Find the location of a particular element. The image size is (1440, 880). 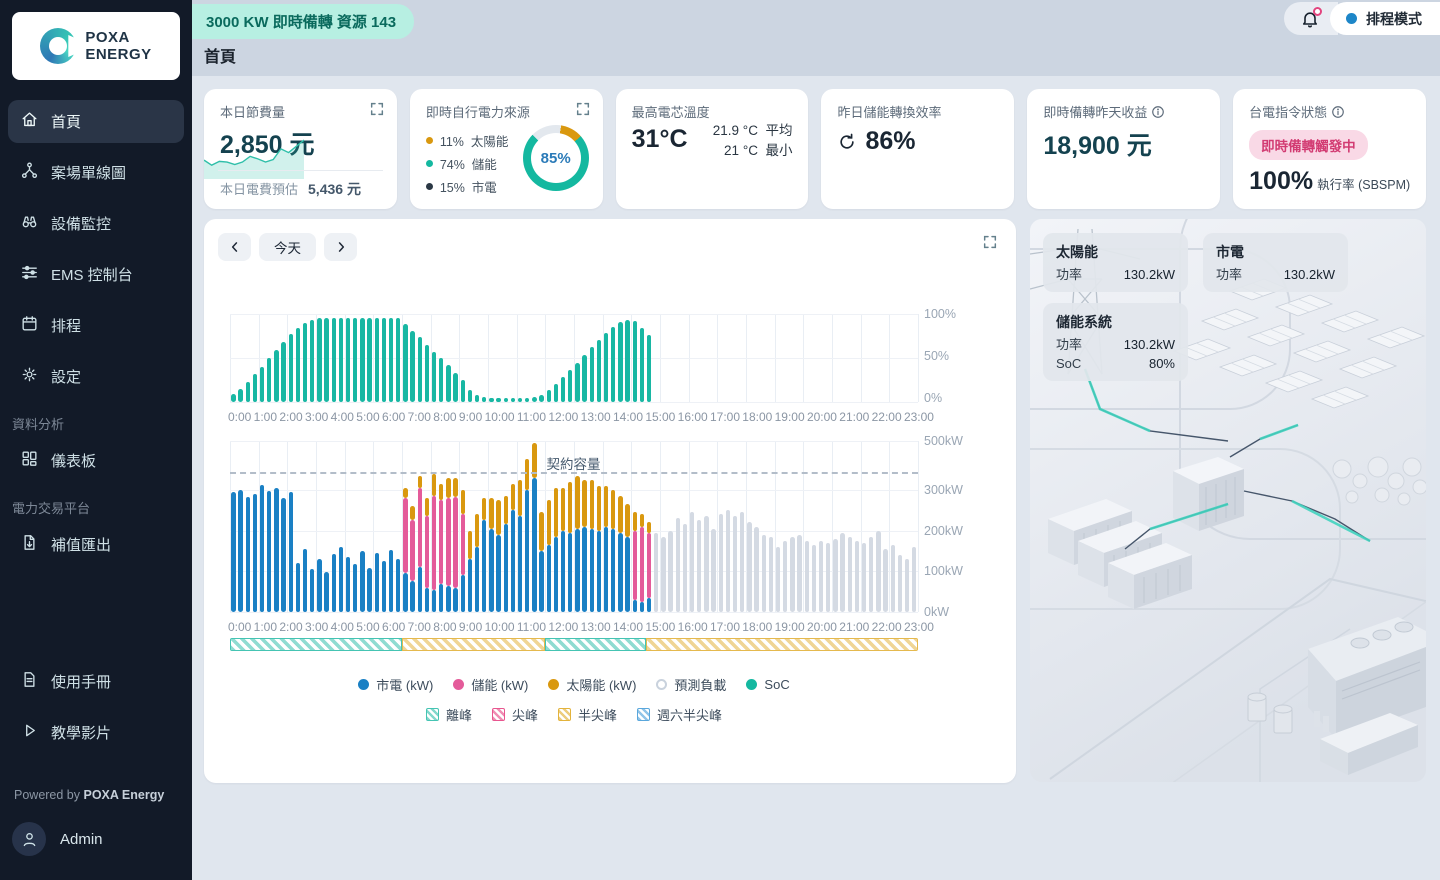

legend-label: SoC is located at coordinates (777, 684).